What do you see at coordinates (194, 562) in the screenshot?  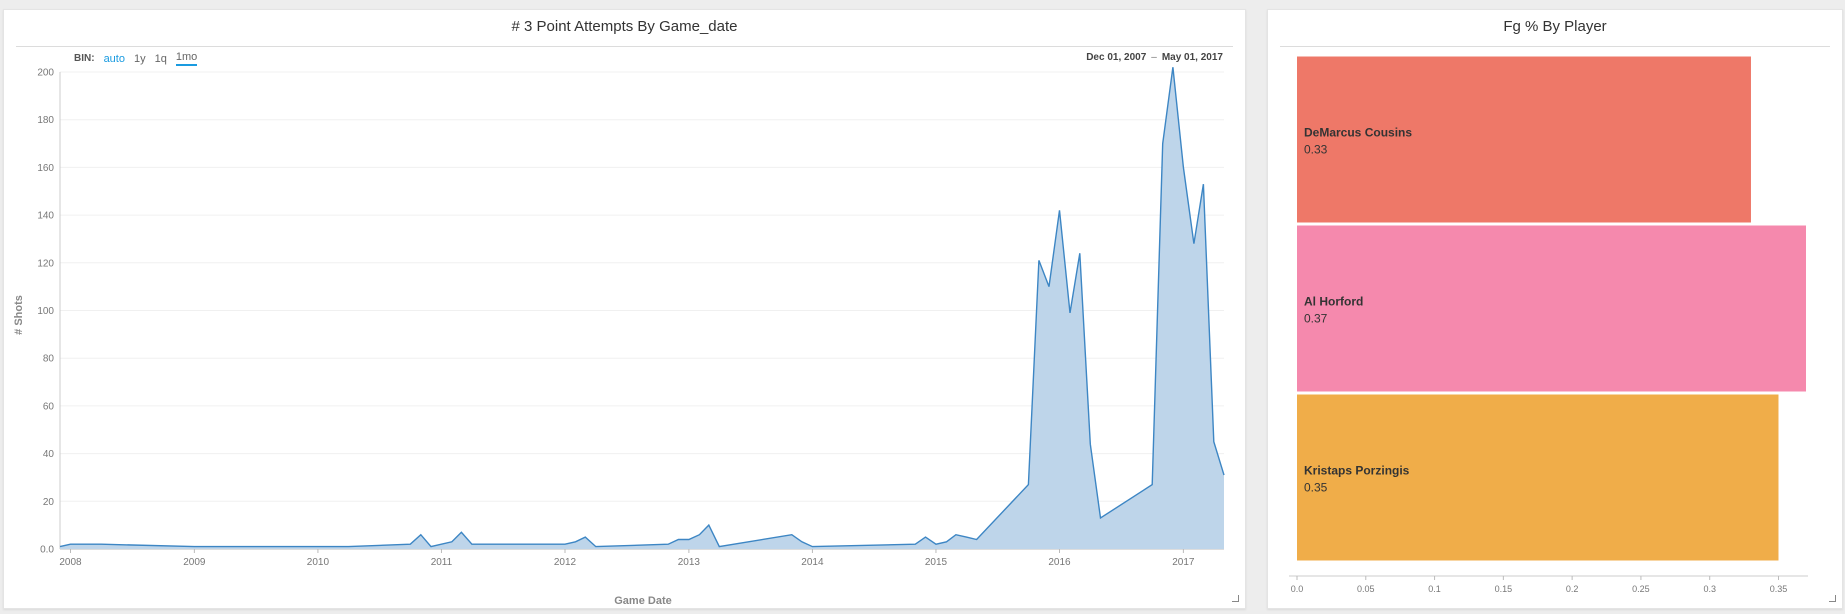 I see `x-tick-label: 2009` at bounding box center [194, 562].